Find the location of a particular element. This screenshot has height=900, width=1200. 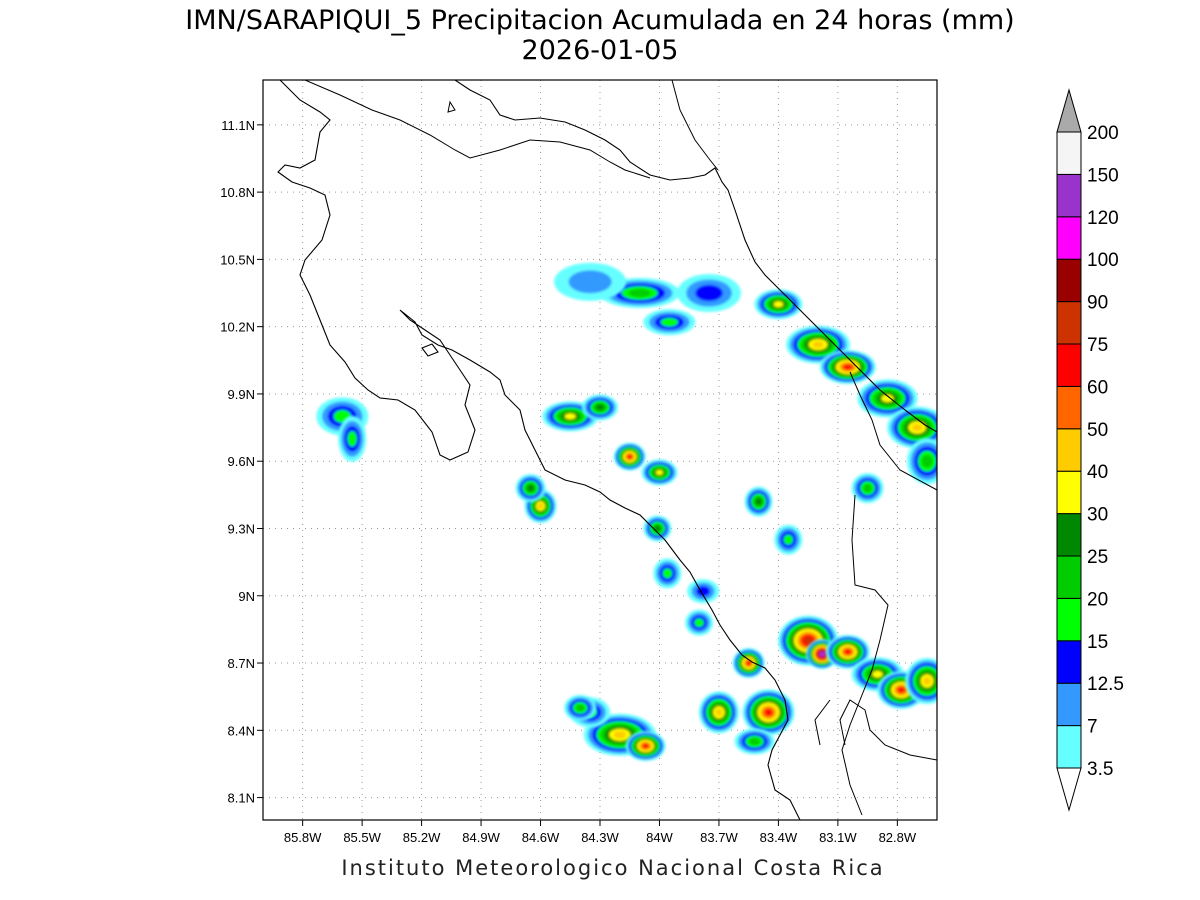

colorbar-label: 120 is located at coordinates (1103, 218).